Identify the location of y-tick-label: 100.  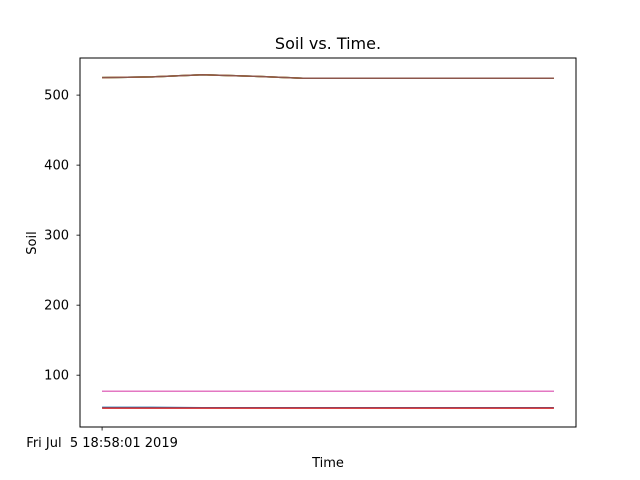
(56, 376).